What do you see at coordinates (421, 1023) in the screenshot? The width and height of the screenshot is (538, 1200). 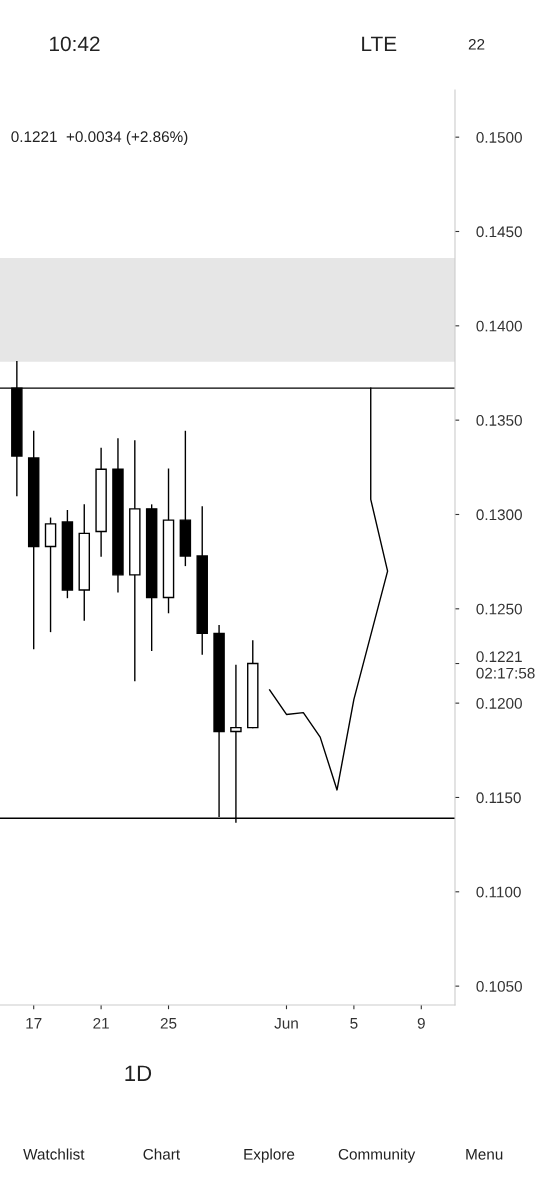 I see `x-tick-label: 9` at bounding box center [421, 1023].